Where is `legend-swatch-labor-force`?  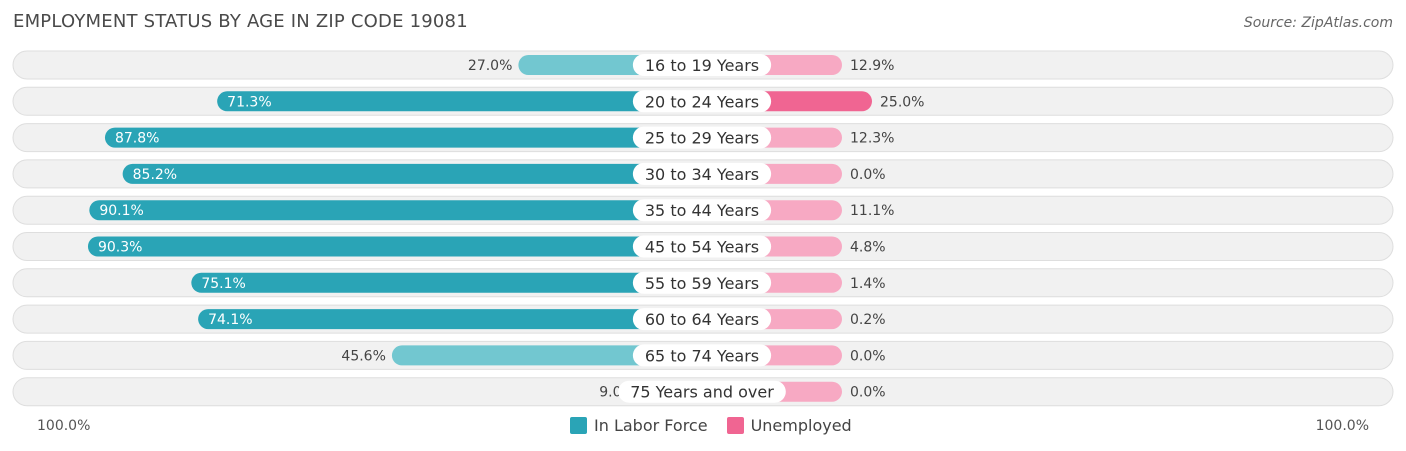
legend-swatch-labor-force is located at coordinates (578, 425).